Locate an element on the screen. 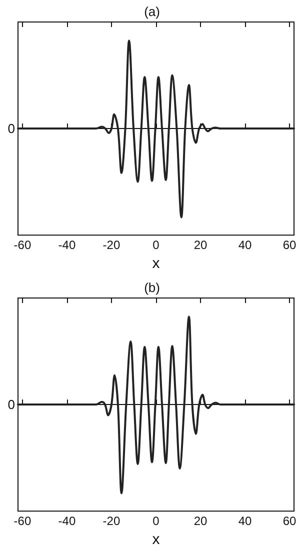 The width and height of the screenshot is (304, 552). chart-title: (a) is located at coordinates (152, 11).